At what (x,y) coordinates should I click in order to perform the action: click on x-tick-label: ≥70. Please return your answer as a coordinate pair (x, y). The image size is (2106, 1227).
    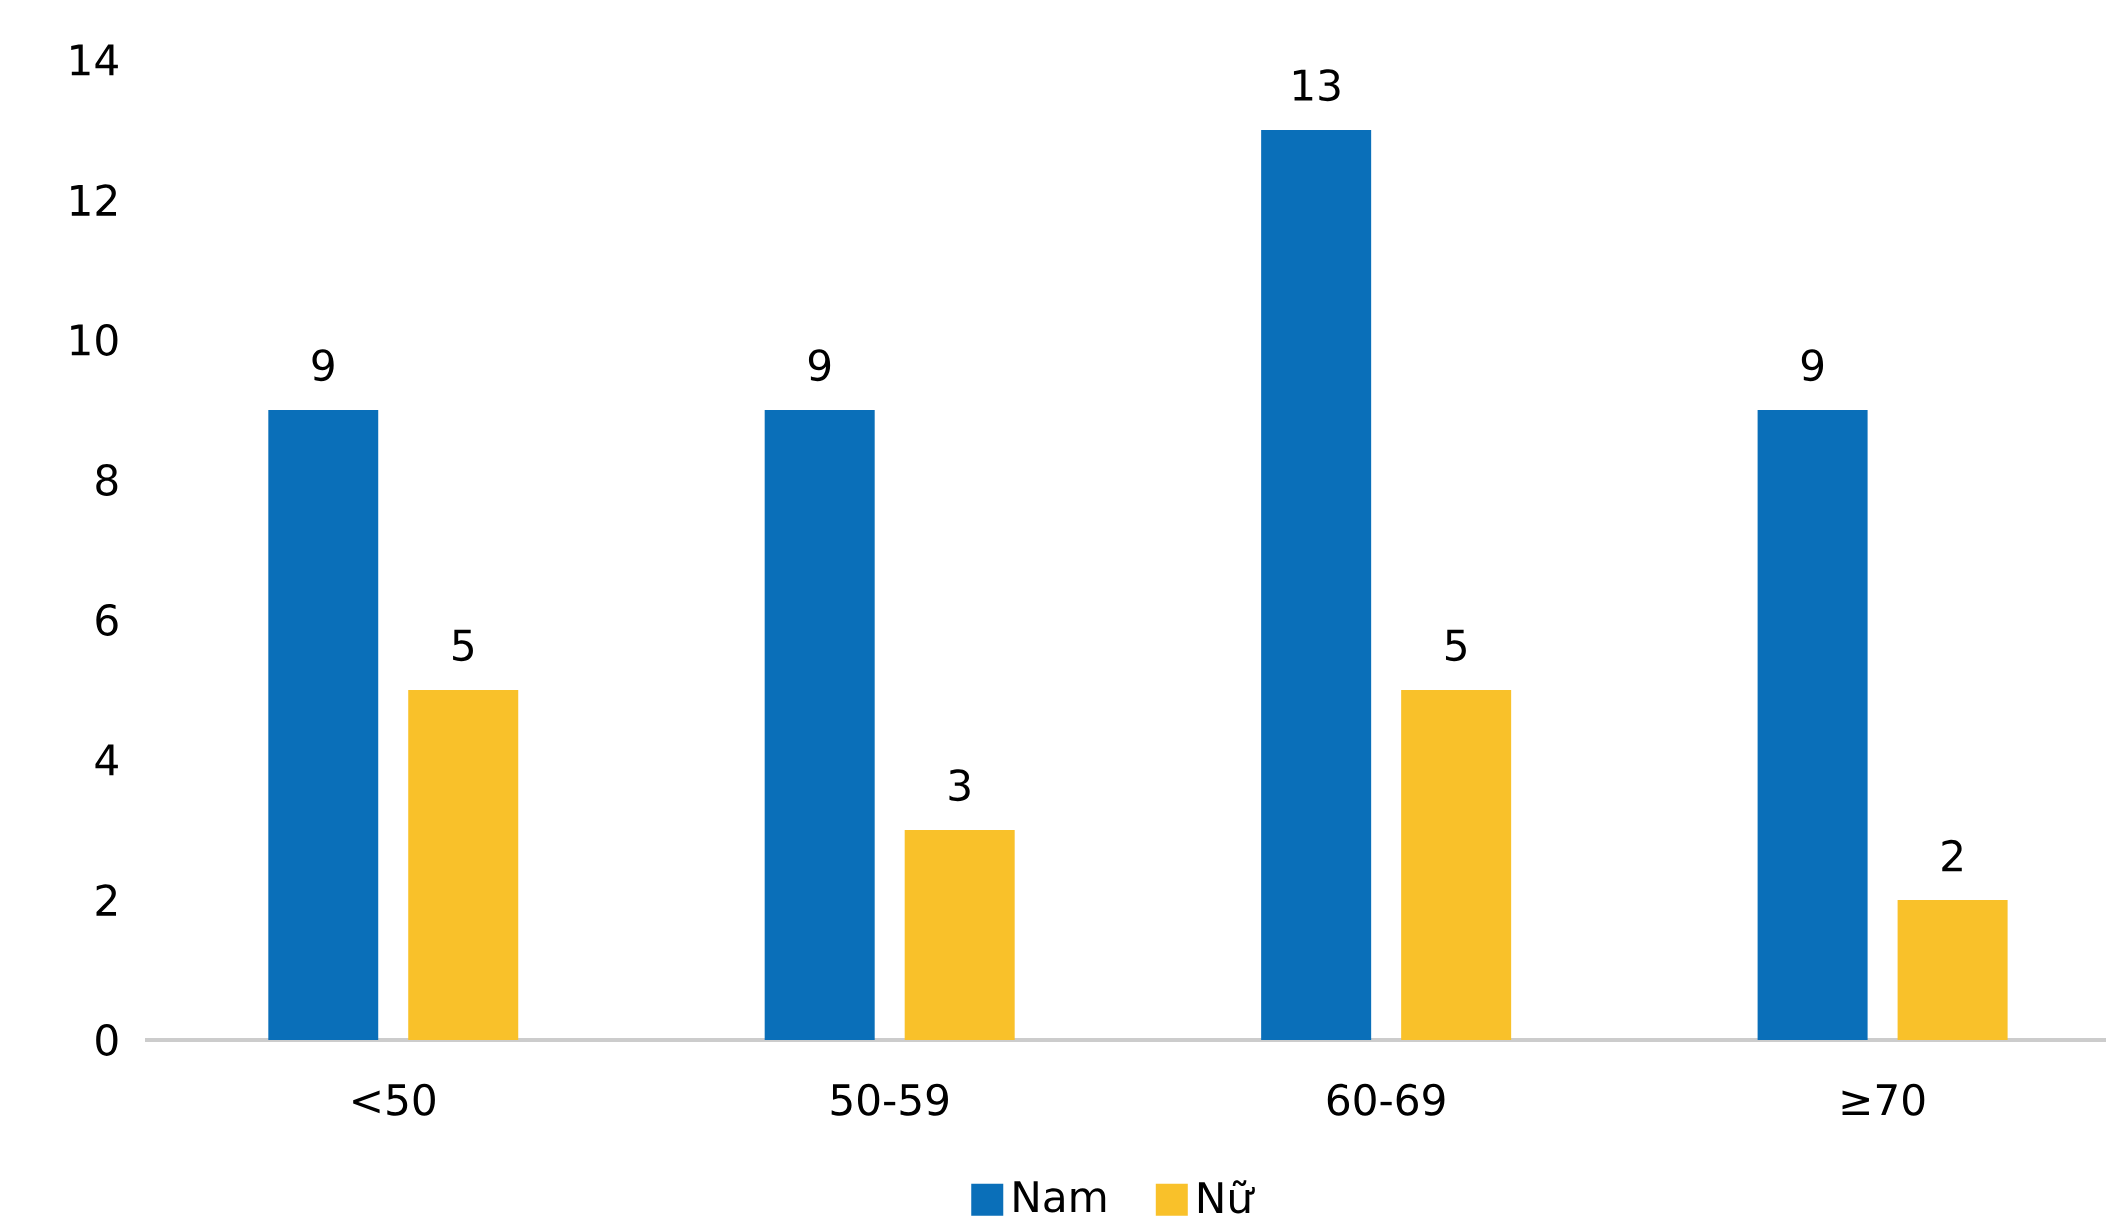
    Looking at the image, I should click on (1883, 1099).